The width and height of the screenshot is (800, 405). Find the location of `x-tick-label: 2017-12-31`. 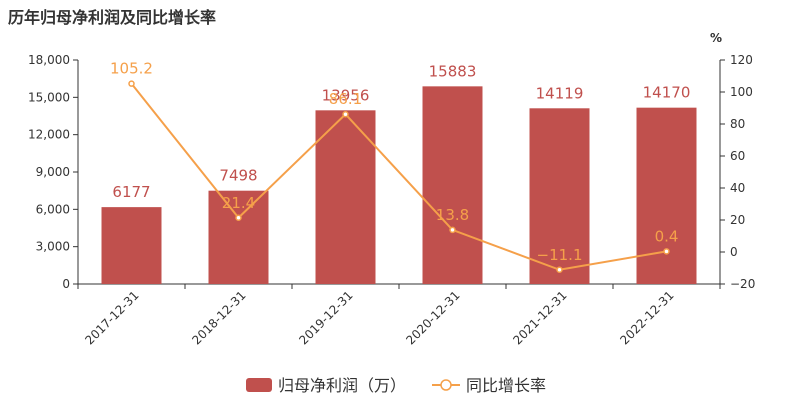

x-tick-label: 2017-12-31 is located at coordinates (111, 317).